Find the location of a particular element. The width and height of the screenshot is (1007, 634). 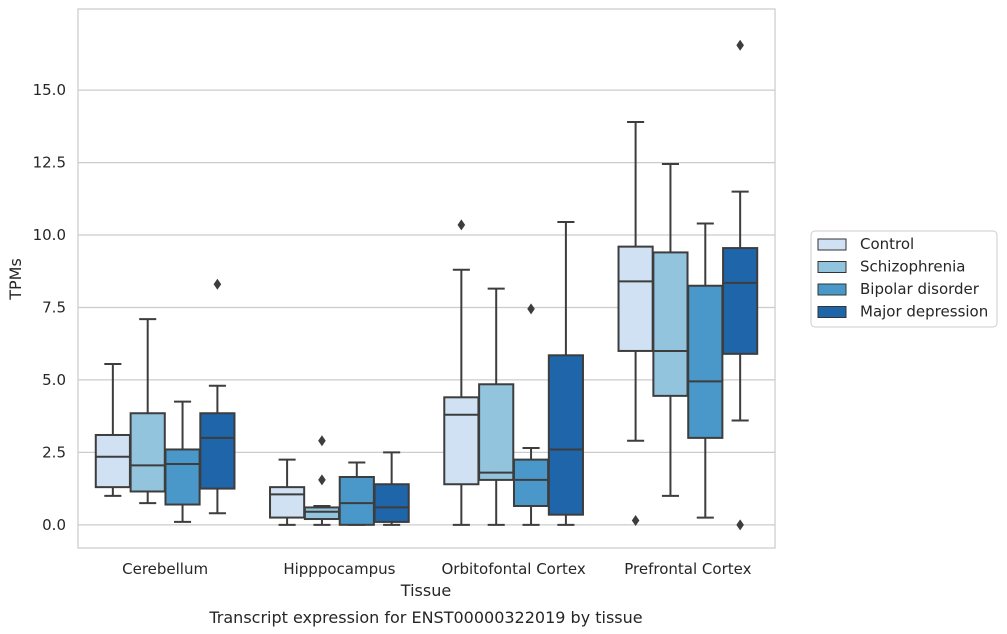

legend-label: Bipolar disorder is located at coordinates (920, 289).